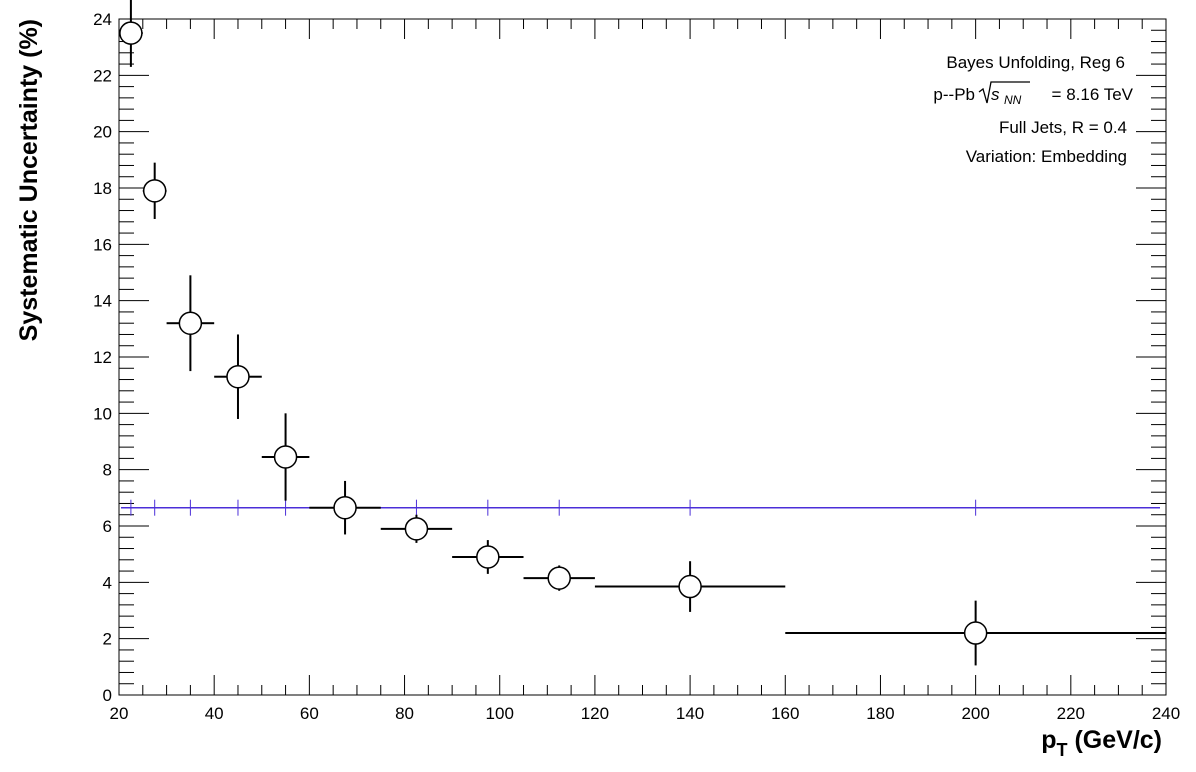  Describe the element at coordinates (880, 713) in the screenshot. I see `x-tick-label: 180` at that location.